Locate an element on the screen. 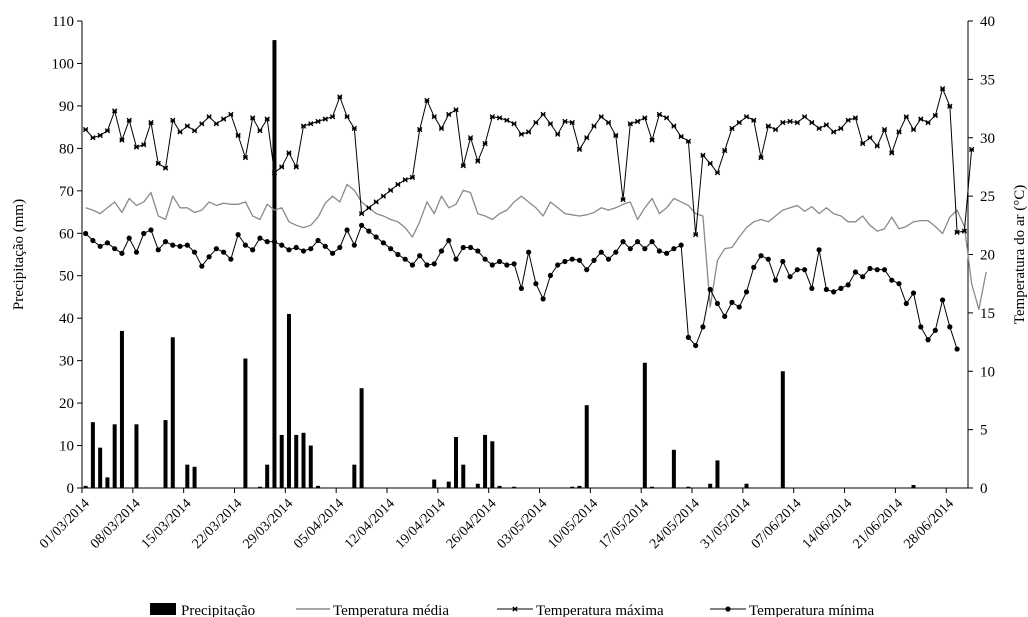 The height and width of the screenshot is (617, 1028). x-tick-label: 21/06/2014 is located at coordinates (878, 524).